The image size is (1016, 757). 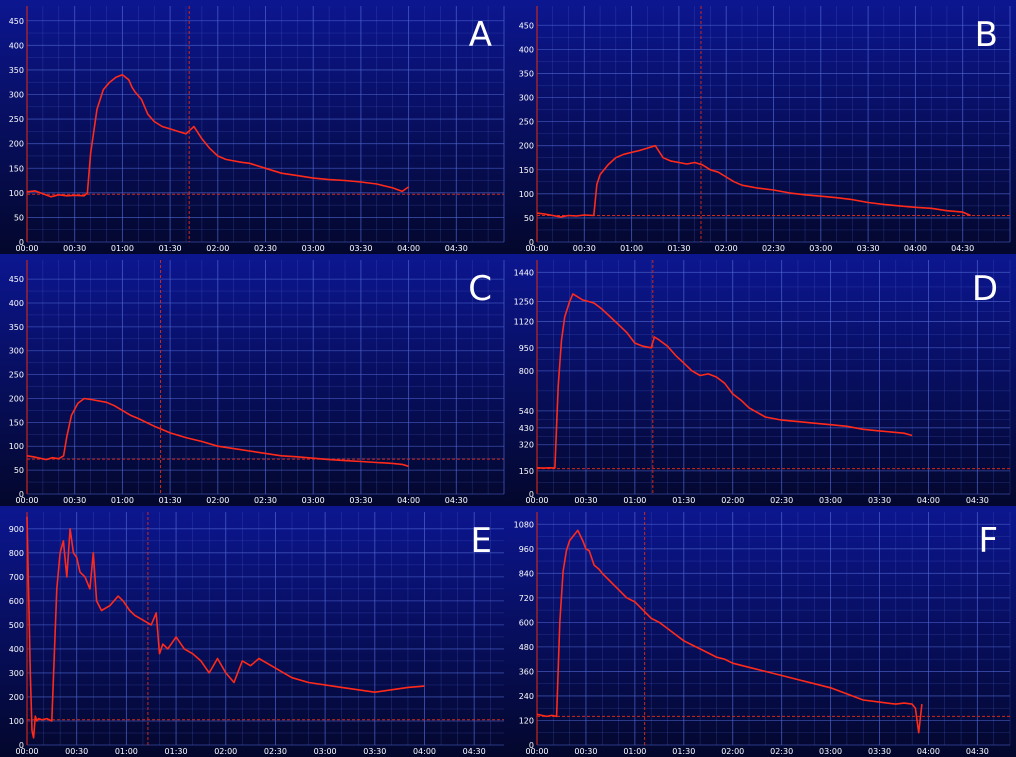 I want to click on y-tick-label: 480, so click(x=526, y=647).